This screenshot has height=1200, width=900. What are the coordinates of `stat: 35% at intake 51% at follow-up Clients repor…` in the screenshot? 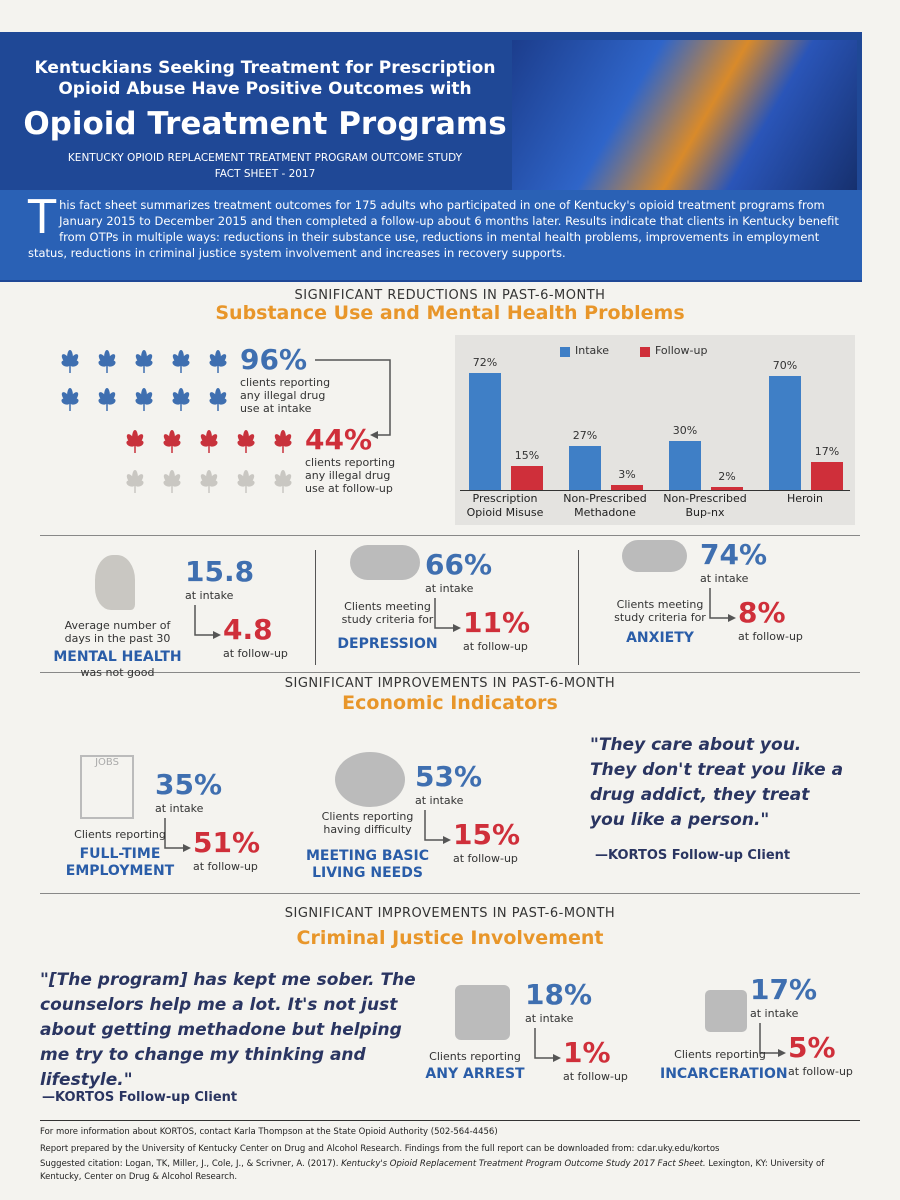 It's located at (190, 835).